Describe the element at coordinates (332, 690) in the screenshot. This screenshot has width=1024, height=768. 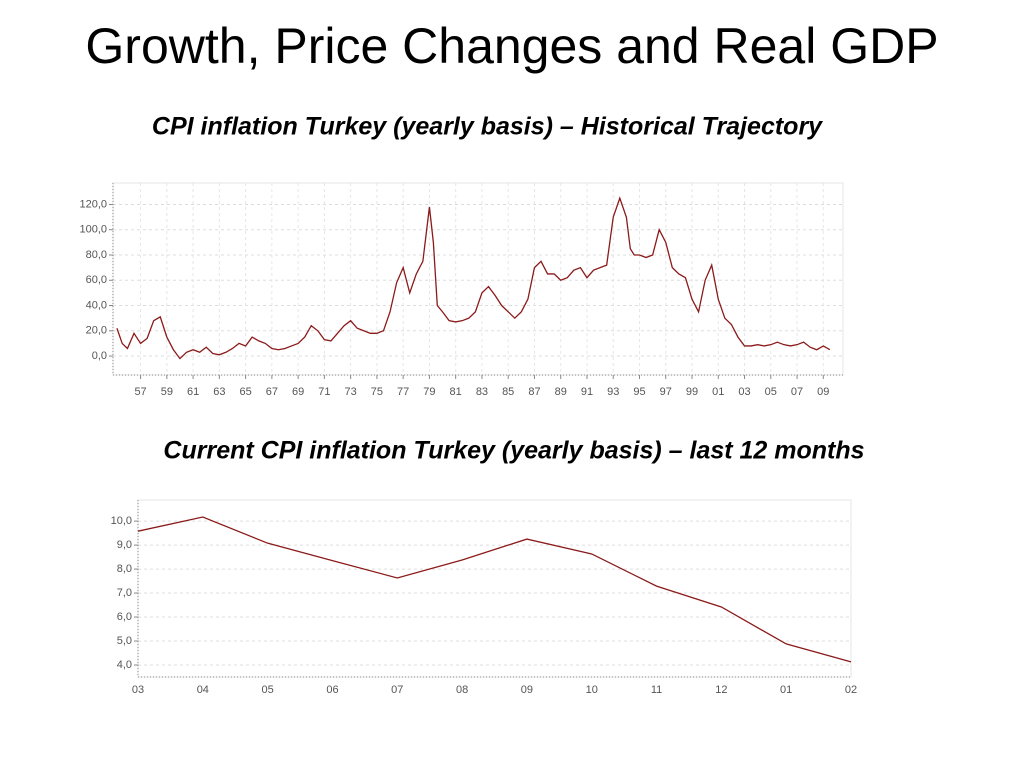
I see `x-tick-label: 06` at that location.